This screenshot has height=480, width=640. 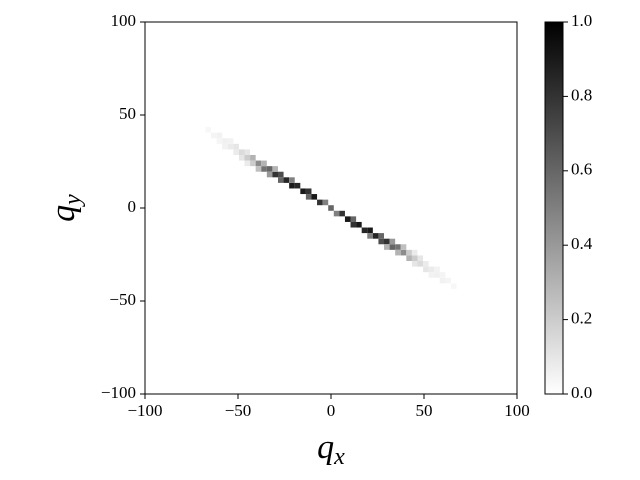 I want to click on colorbar-tick-label: 0.8, so click(x=581, y=94).